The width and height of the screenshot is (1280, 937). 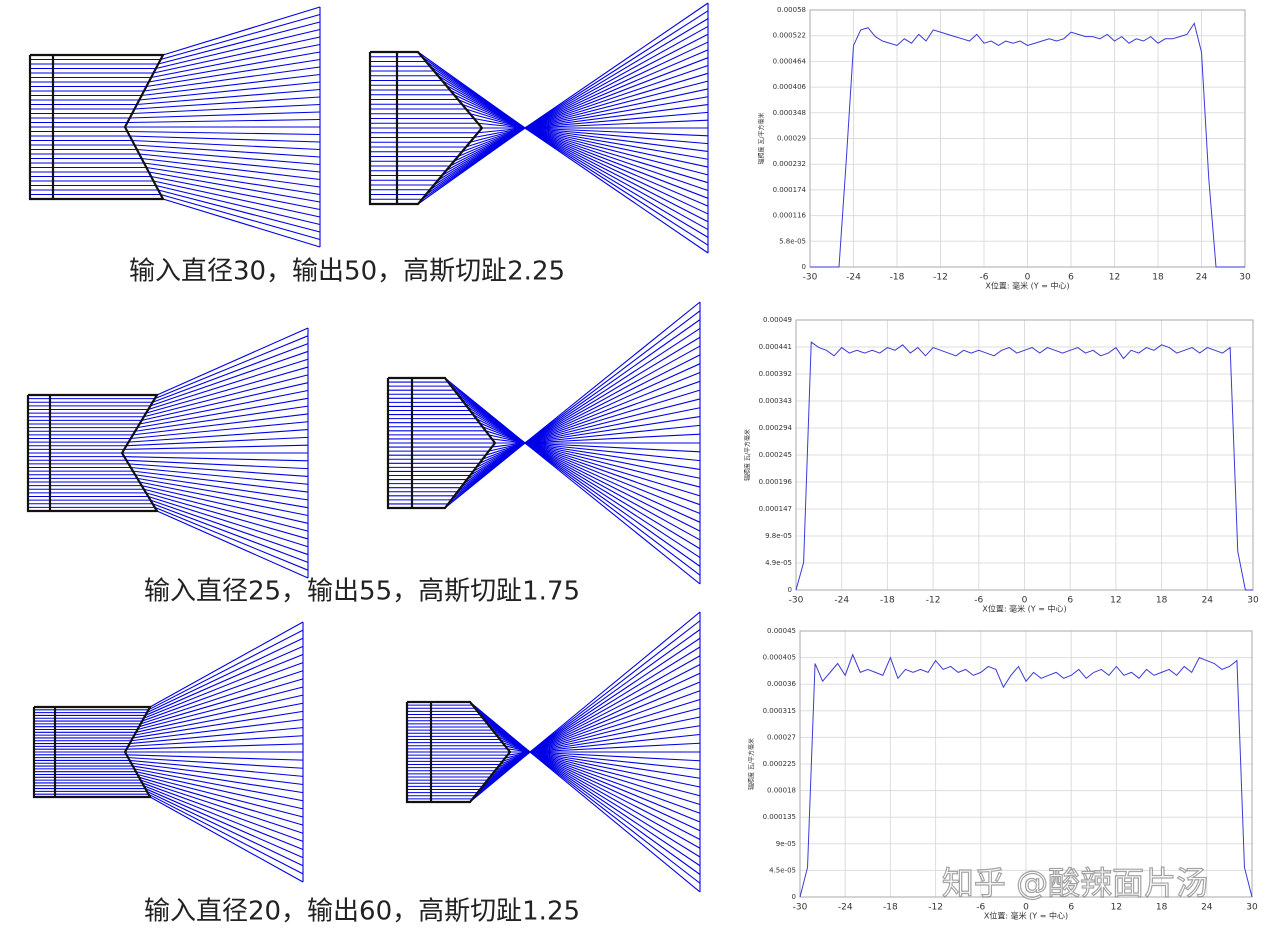 I want to click on y-tick-label: 0.000196, so click(x=776, y=482).